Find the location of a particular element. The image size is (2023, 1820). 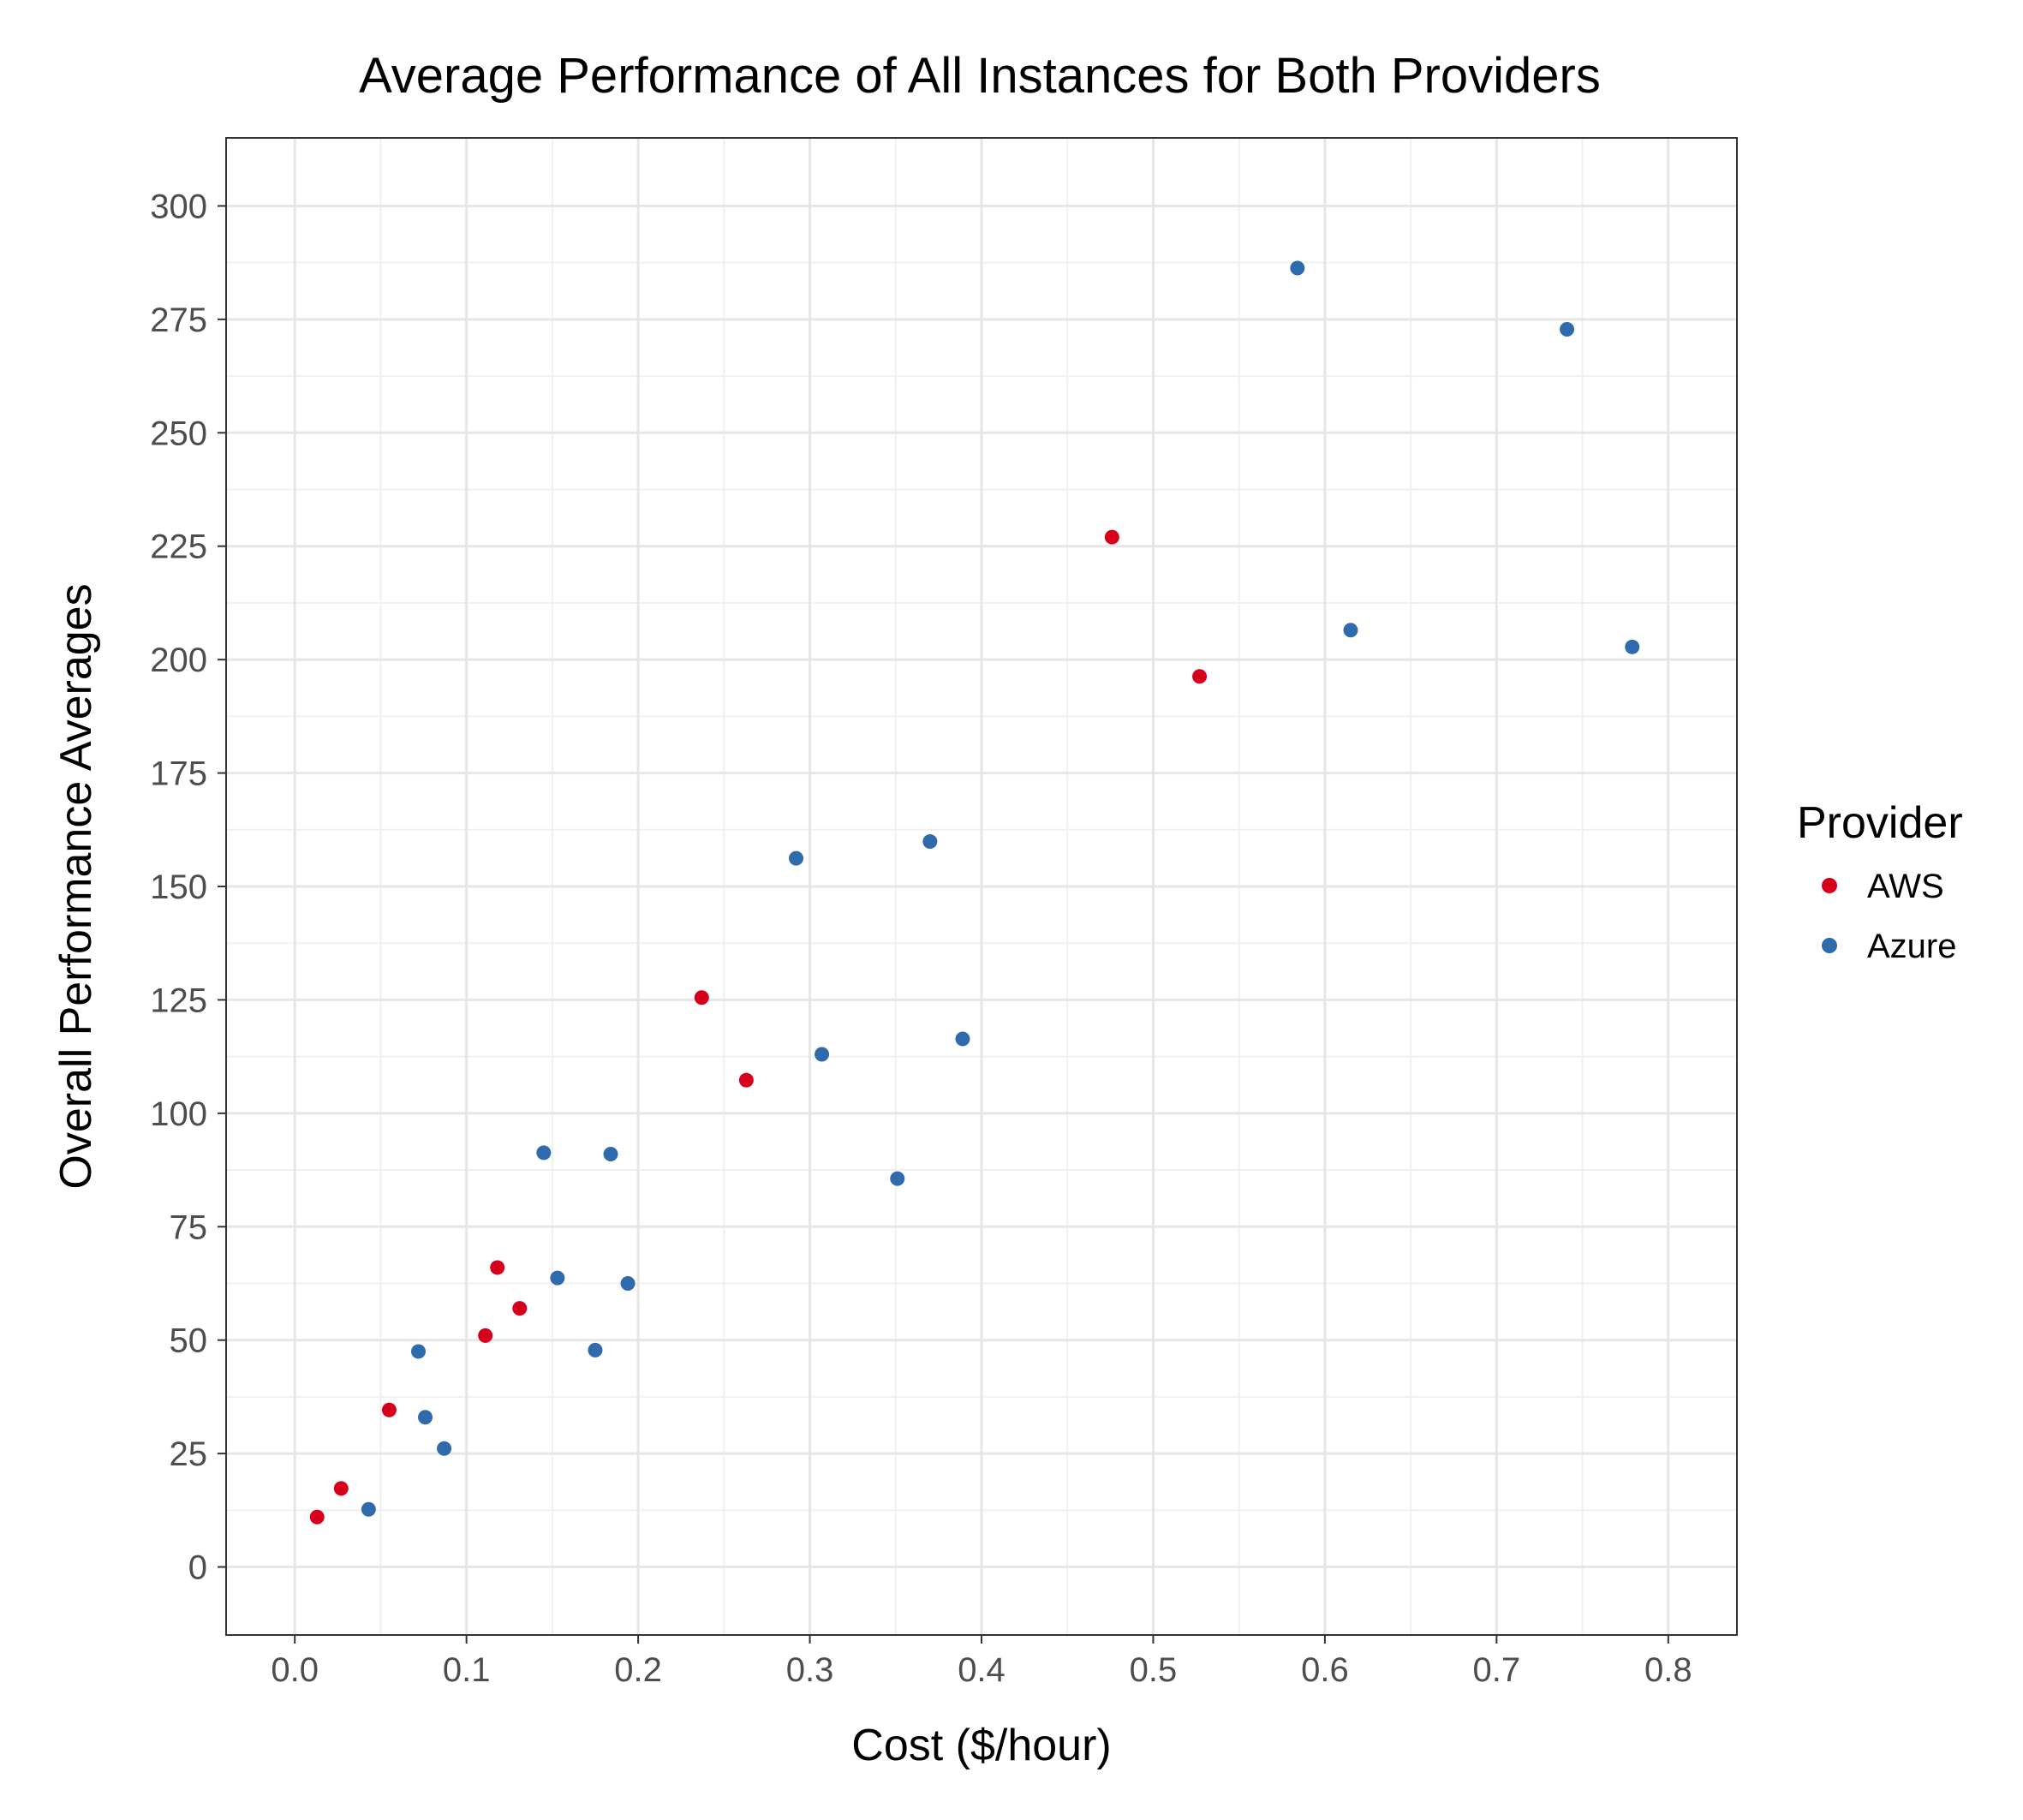

x-tick-label: 0.8 is located at coordinates (1668, 1670).